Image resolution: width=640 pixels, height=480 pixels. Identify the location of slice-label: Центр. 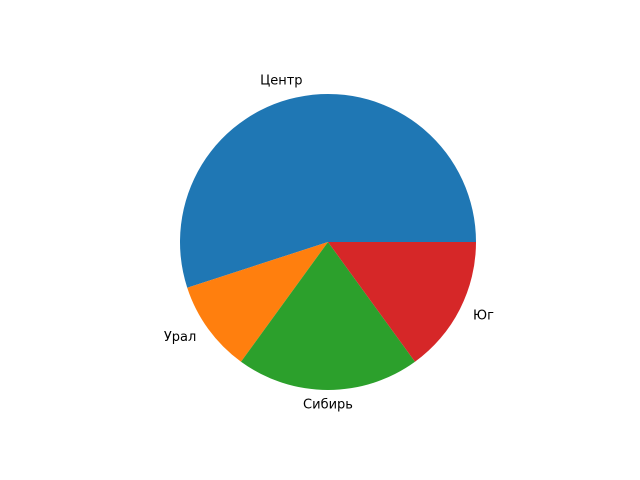
(281, 81).